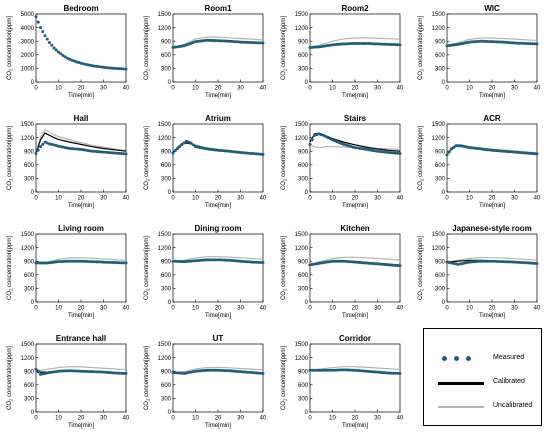 This screenshot has height=440, width=550. Describe the element at coordinates (456, 358) in the screenshot. I see `legend-measured-marker` at that location.